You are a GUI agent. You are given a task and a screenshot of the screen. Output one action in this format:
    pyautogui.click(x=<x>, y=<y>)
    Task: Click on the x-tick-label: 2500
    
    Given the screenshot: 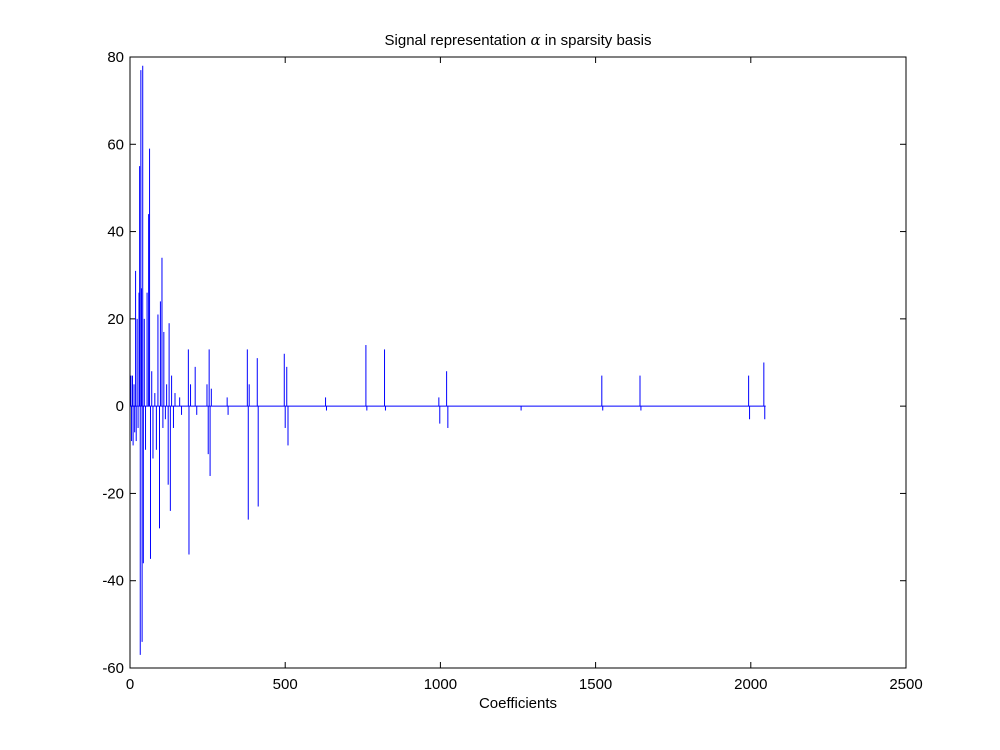 What is the action you would take?
    pyautogui.click(x=905, y=684)
    